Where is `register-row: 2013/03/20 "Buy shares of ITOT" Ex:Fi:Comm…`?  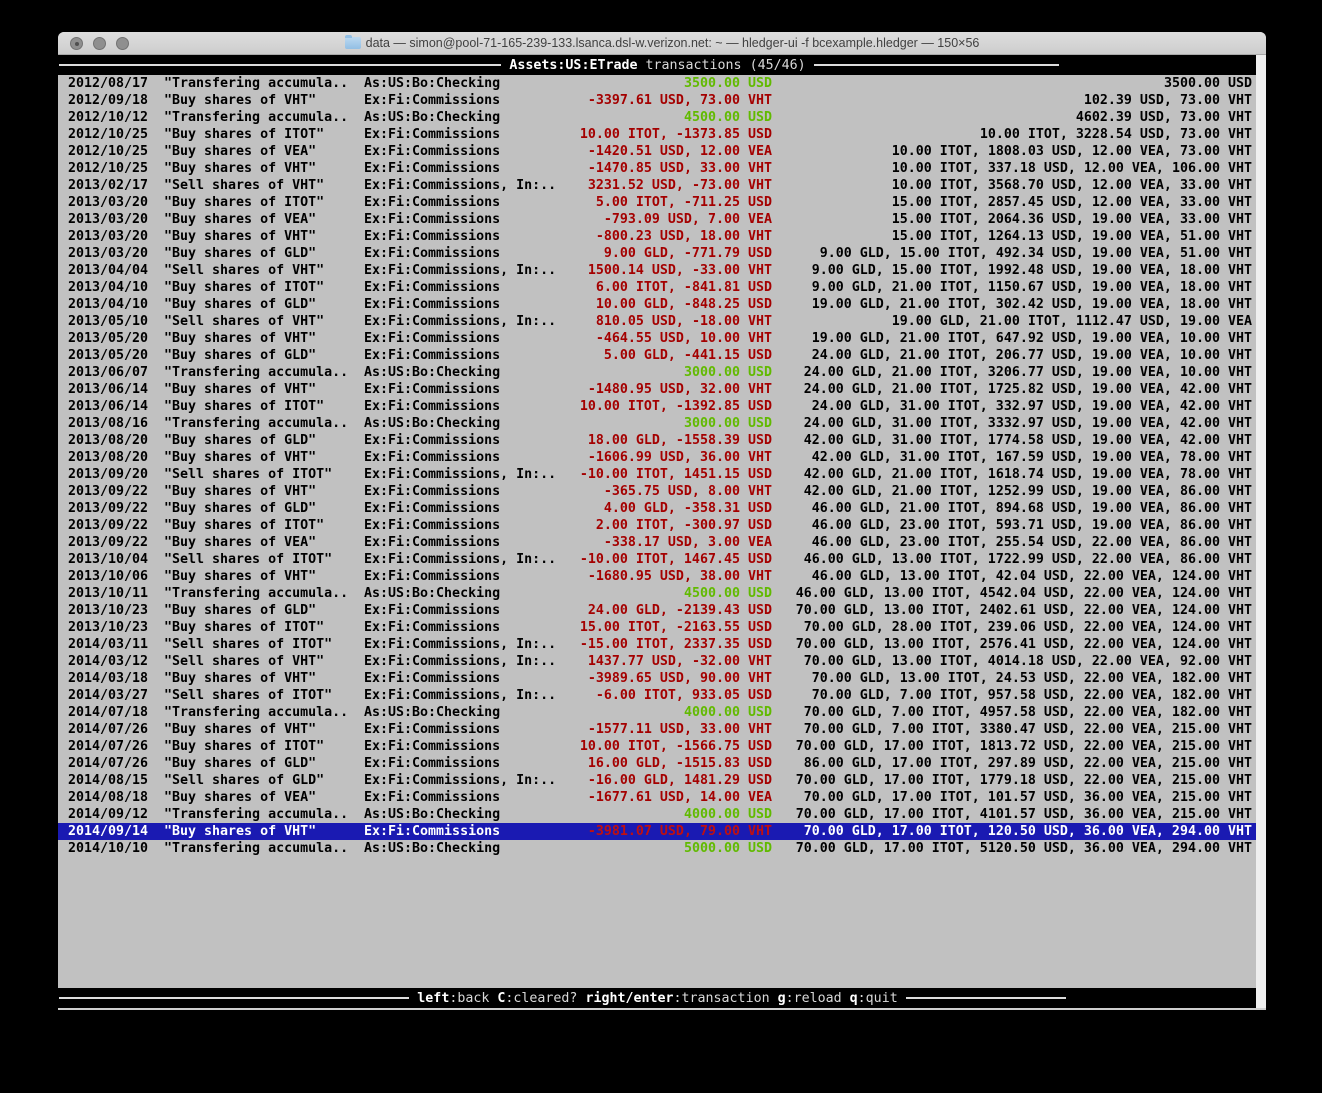 register-row: 2013/03/20 "Buy shares of ITOT" Ex:Fi:Comm… is located at coordinates (657, 202).